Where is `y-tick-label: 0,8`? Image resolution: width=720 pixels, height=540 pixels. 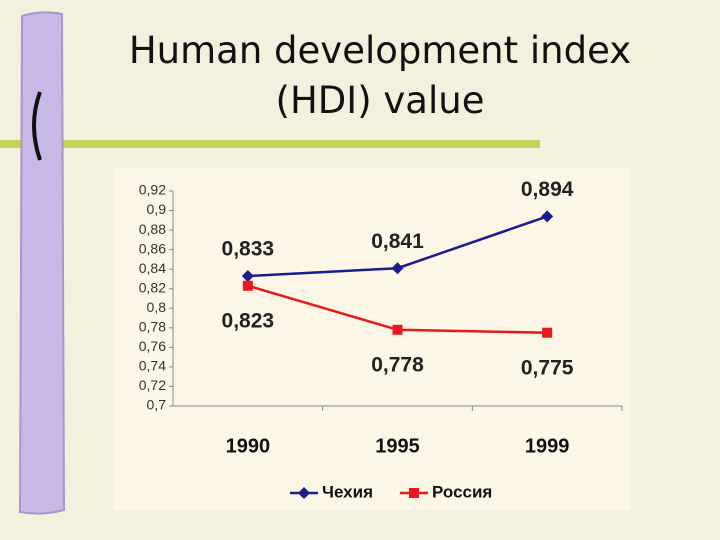 y-tick-label: 0,8 is located at coordinates (157, 307).